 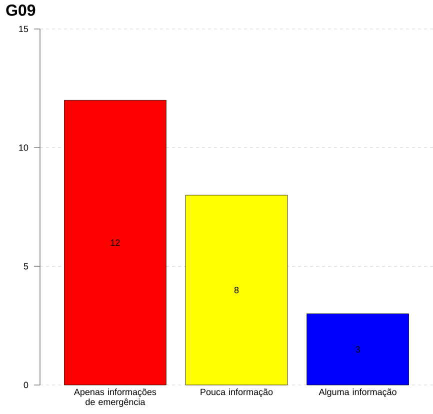 What do you see at coordinates (26, 385) in the screenshot?
I see `y-tick-label: 0` at bounding box center [26, 385].